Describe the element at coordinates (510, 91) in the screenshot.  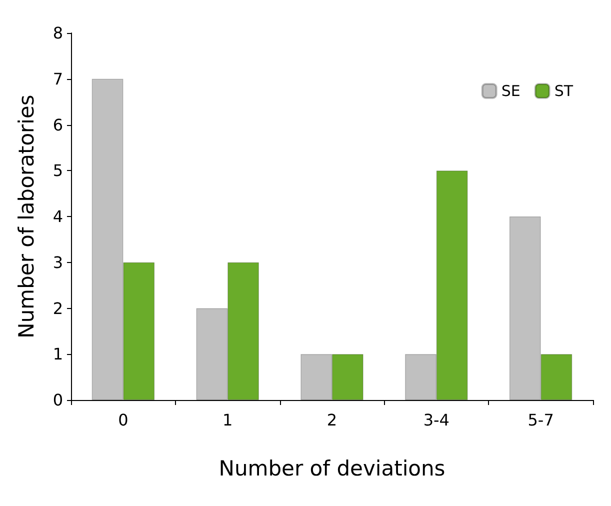
I see `legend-label: SE` at that location.